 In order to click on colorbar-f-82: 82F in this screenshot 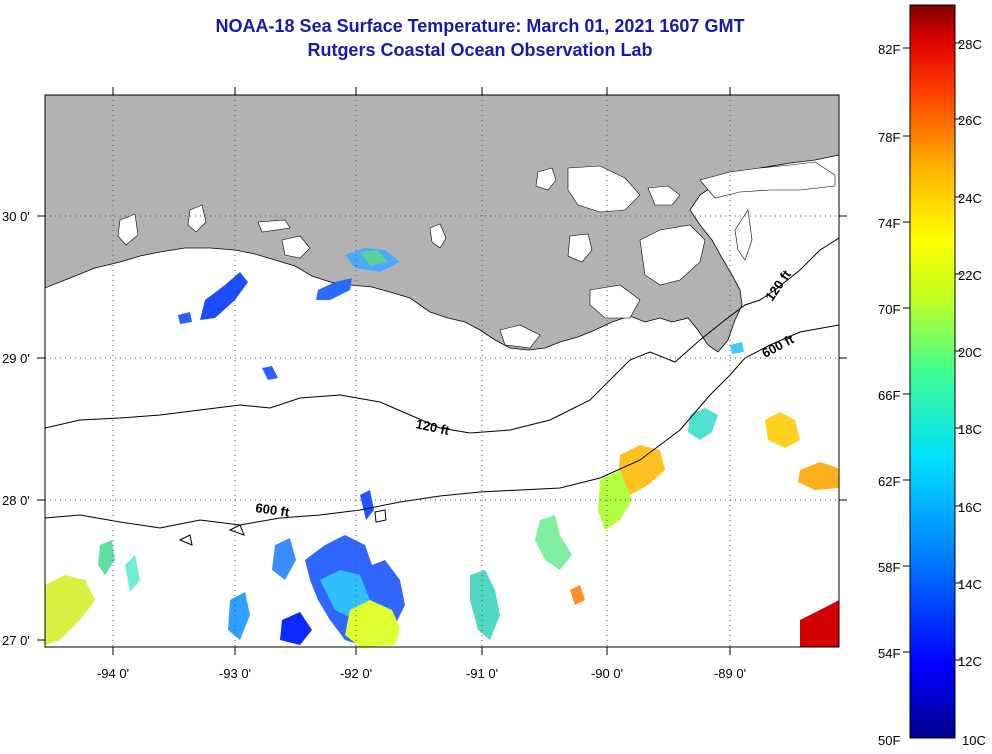, I will do `click(889, 49)`.